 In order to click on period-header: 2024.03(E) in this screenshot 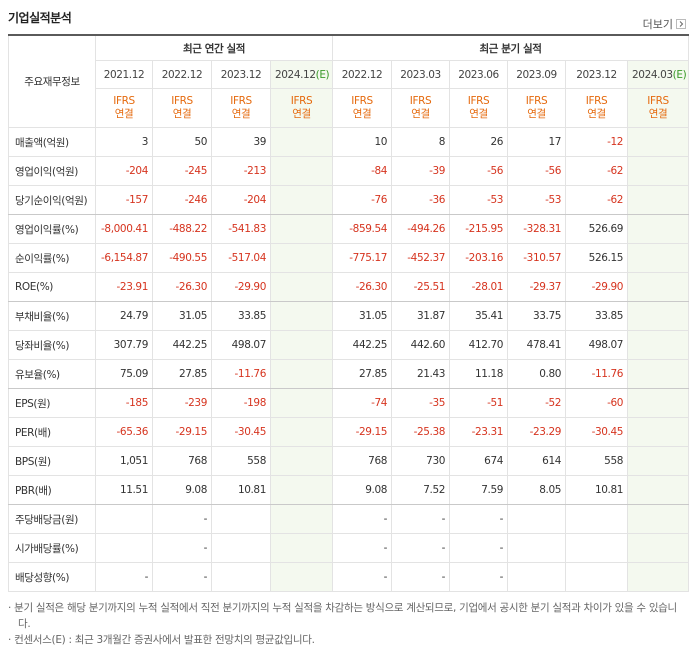, I will do `click(658, 74)`.